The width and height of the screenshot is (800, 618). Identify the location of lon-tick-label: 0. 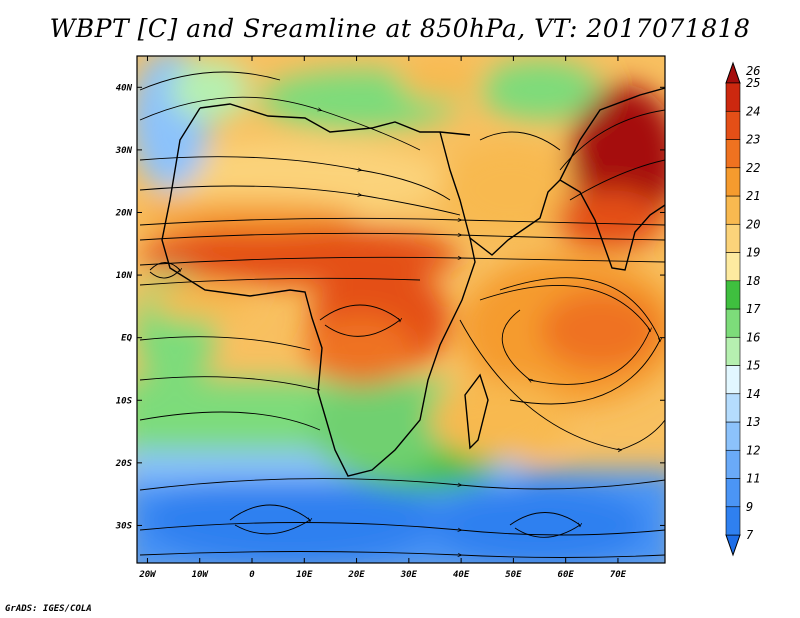
(252, 575).